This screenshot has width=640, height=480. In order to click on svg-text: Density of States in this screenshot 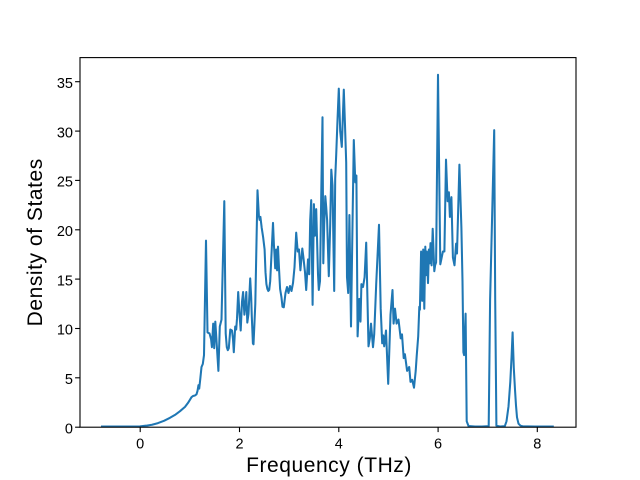, I will do `click(35, 242)`.